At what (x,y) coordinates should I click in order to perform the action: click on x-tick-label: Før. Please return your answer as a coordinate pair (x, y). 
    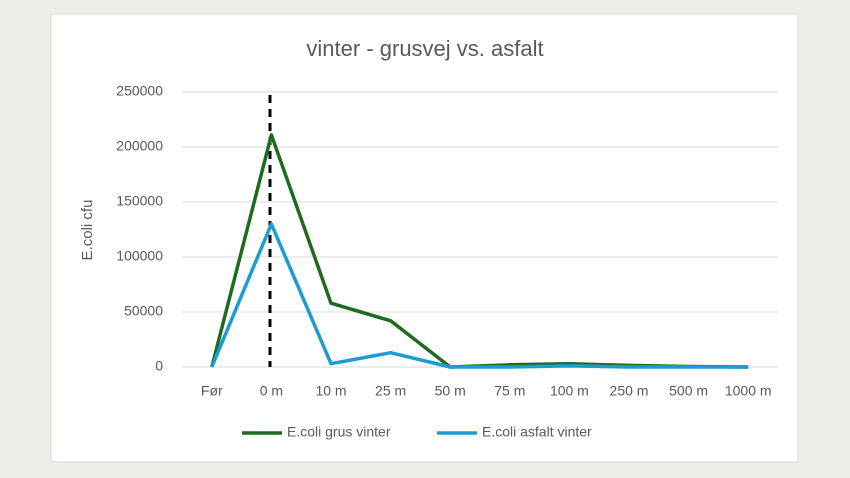
    Looking at the image, I should click on (212, 391).